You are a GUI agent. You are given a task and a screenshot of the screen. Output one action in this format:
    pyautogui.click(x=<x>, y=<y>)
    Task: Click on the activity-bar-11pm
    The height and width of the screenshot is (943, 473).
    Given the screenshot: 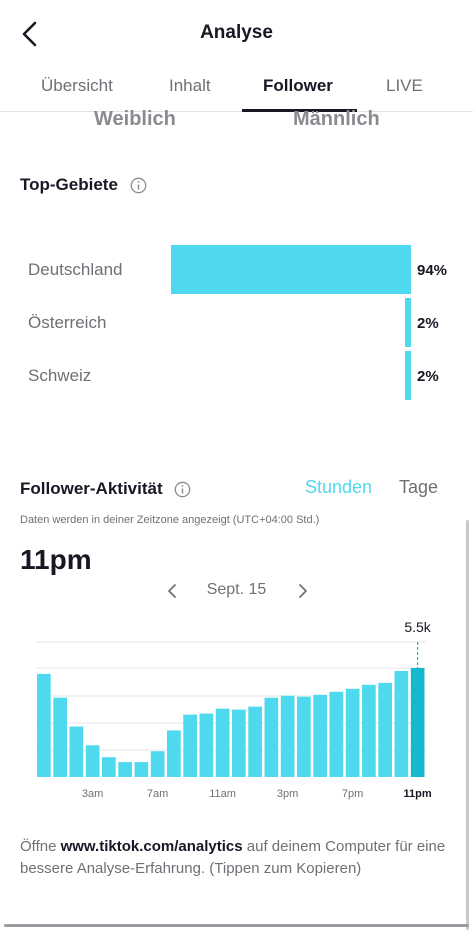 What is the action you would take?
    pyautogui.click(x=417, y=722)
    